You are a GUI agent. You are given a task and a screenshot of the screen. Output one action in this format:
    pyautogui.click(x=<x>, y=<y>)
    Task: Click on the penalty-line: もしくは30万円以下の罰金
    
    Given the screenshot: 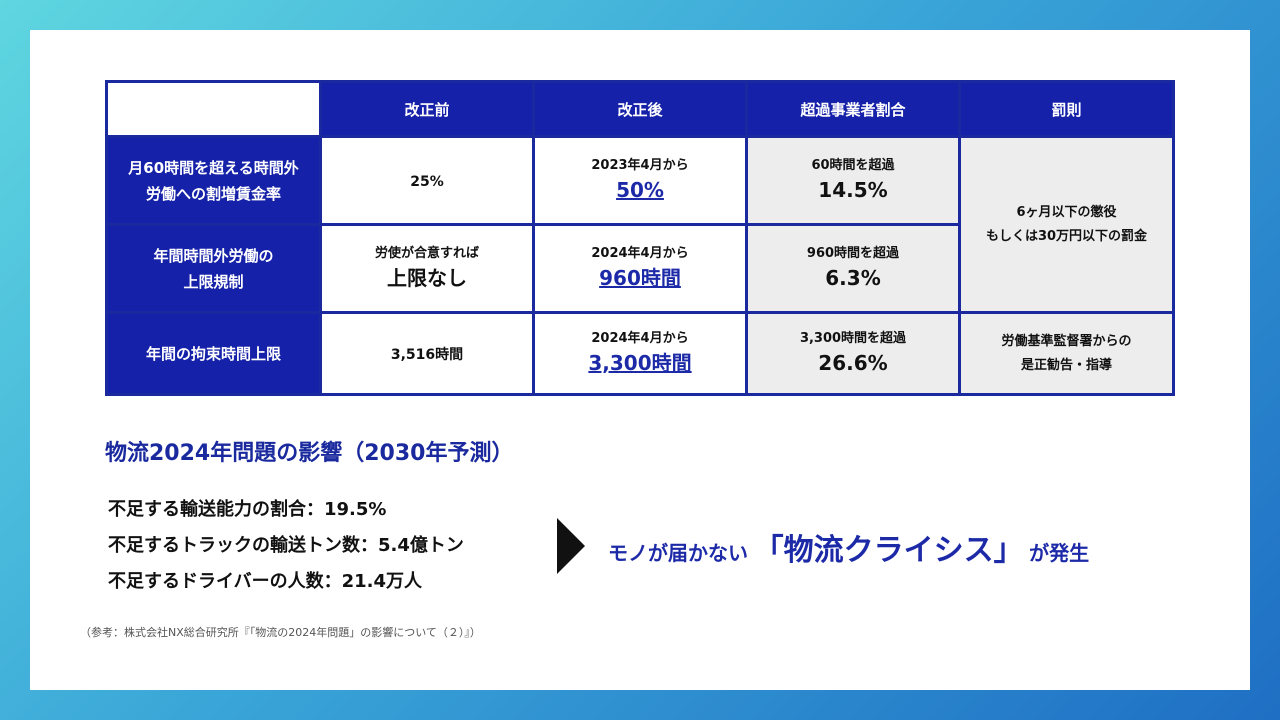 What is the action you would take?
    pyautogui.click(x=1066, y=236)
    